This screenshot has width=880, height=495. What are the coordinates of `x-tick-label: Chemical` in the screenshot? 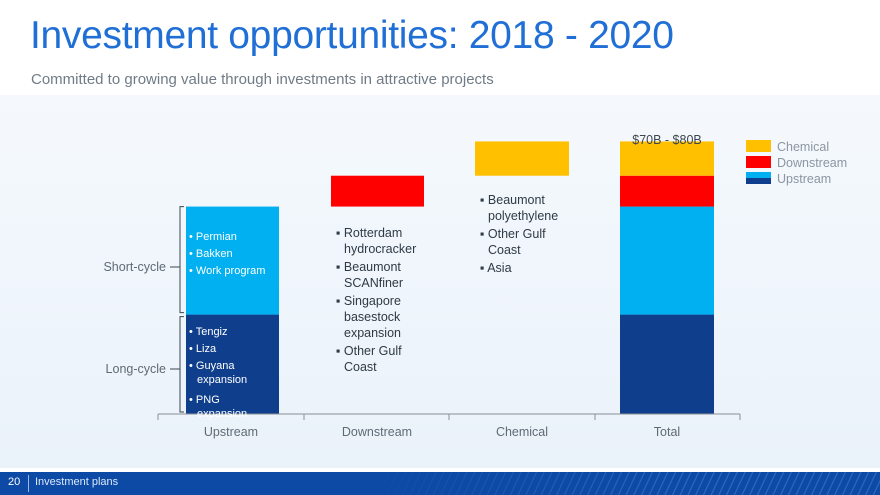 It's located at (522, 432).